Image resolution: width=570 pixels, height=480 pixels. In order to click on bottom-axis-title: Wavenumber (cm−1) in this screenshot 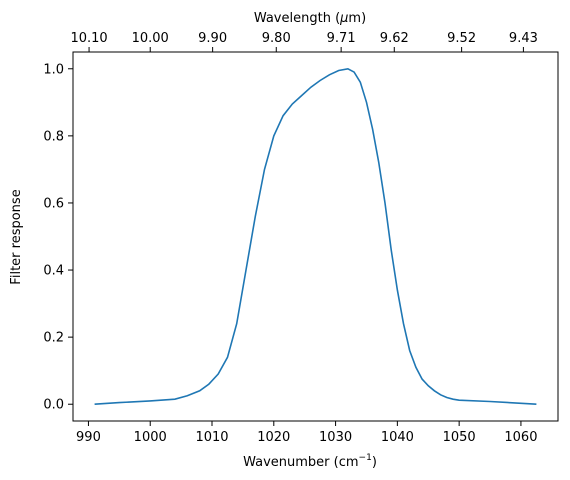, I will do `click(310, 461)`.